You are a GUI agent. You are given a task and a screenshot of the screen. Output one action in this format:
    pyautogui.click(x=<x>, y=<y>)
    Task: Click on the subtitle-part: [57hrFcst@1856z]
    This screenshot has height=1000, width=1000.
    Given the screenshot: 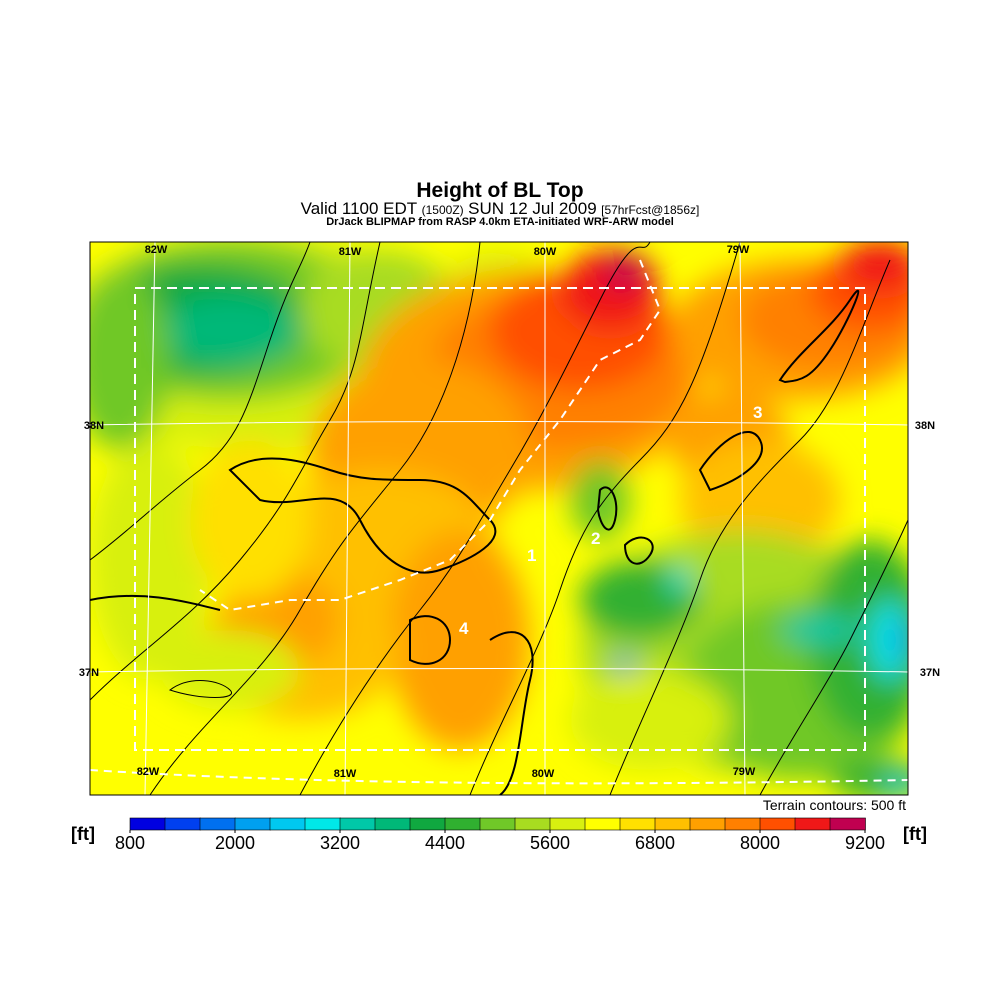 What is the action you would take?
    pyautogui.click(x=650, y=210)
    